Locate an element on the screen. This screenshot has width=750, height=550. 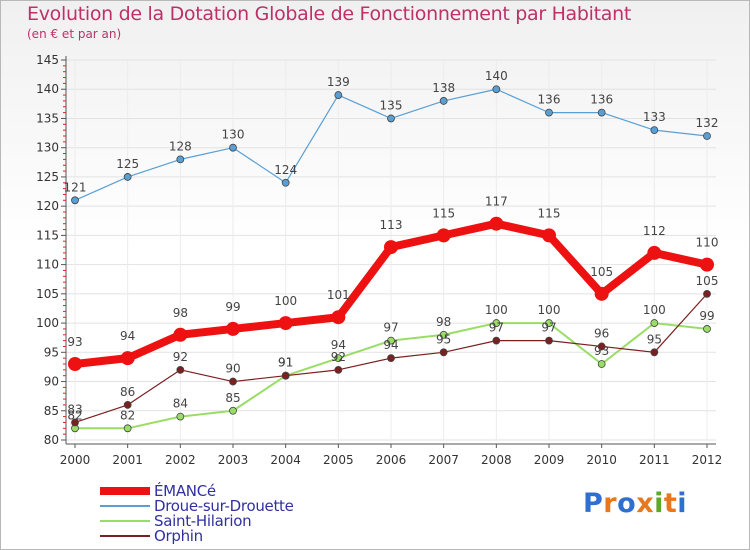
y-tick-label: 125 is located at coordinates (47, 177).